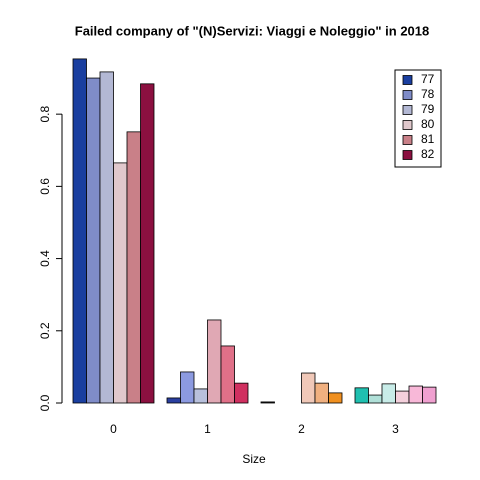  Describe the element at coordinates (428, 109) in the screenshot. I see `legend-label: 79` at that location.